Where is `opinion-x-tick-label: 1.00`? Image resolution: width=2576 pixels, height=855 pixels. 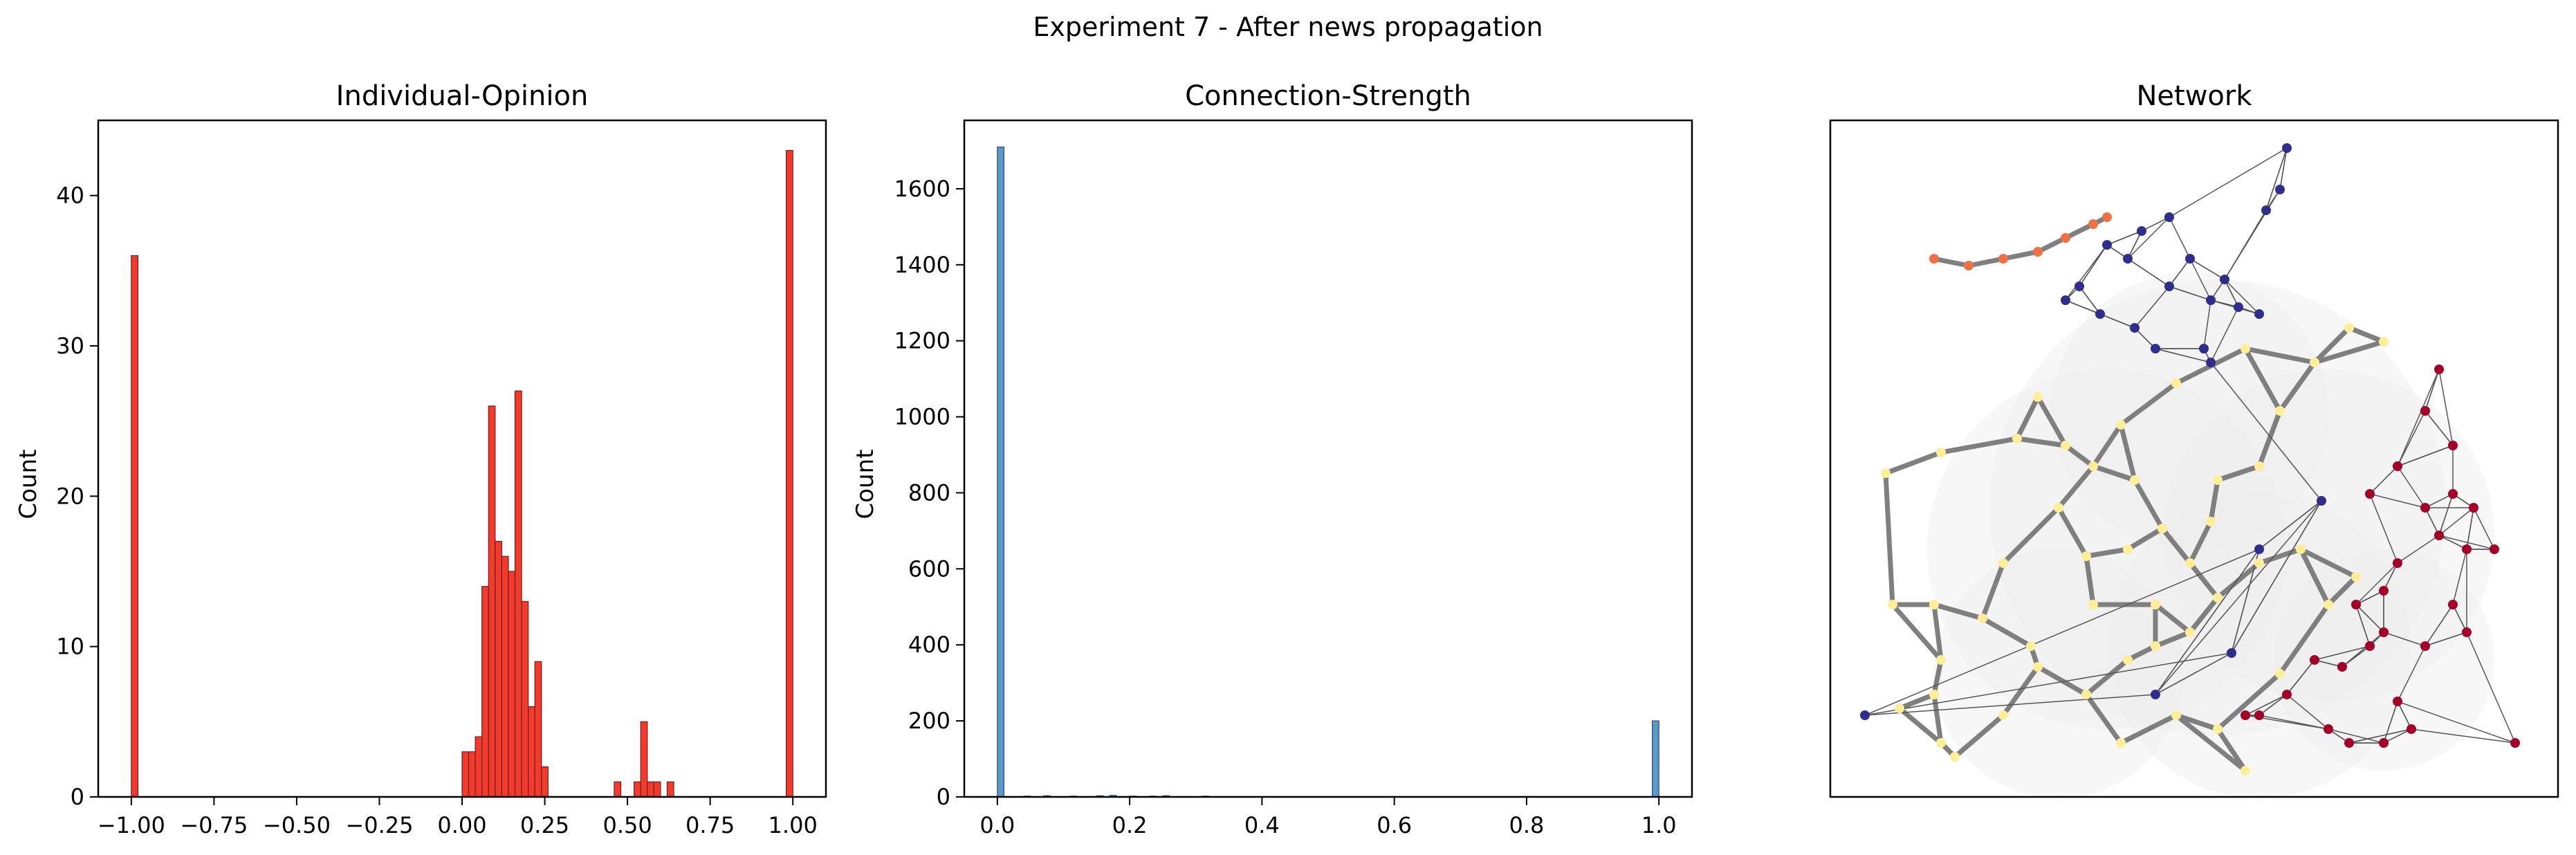 opinion-x-tick-label: 1.00 is located at coordinates (793, 825).